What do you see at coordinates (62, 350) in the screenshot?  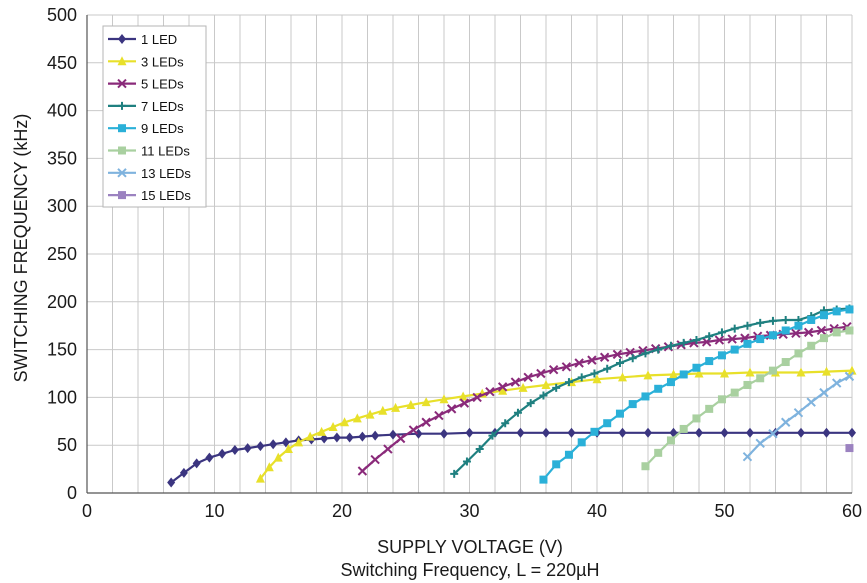 I see `y-tick-label: 150` at bounding box center [62, 350].